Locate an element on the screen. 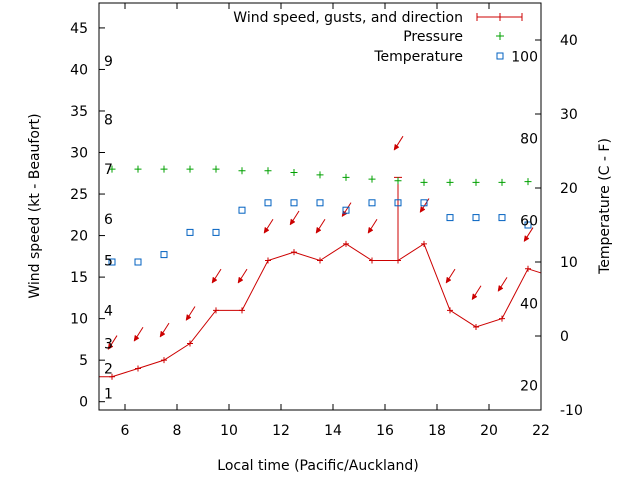  beaufort-label: 7 is located at coordinates (108, 170).